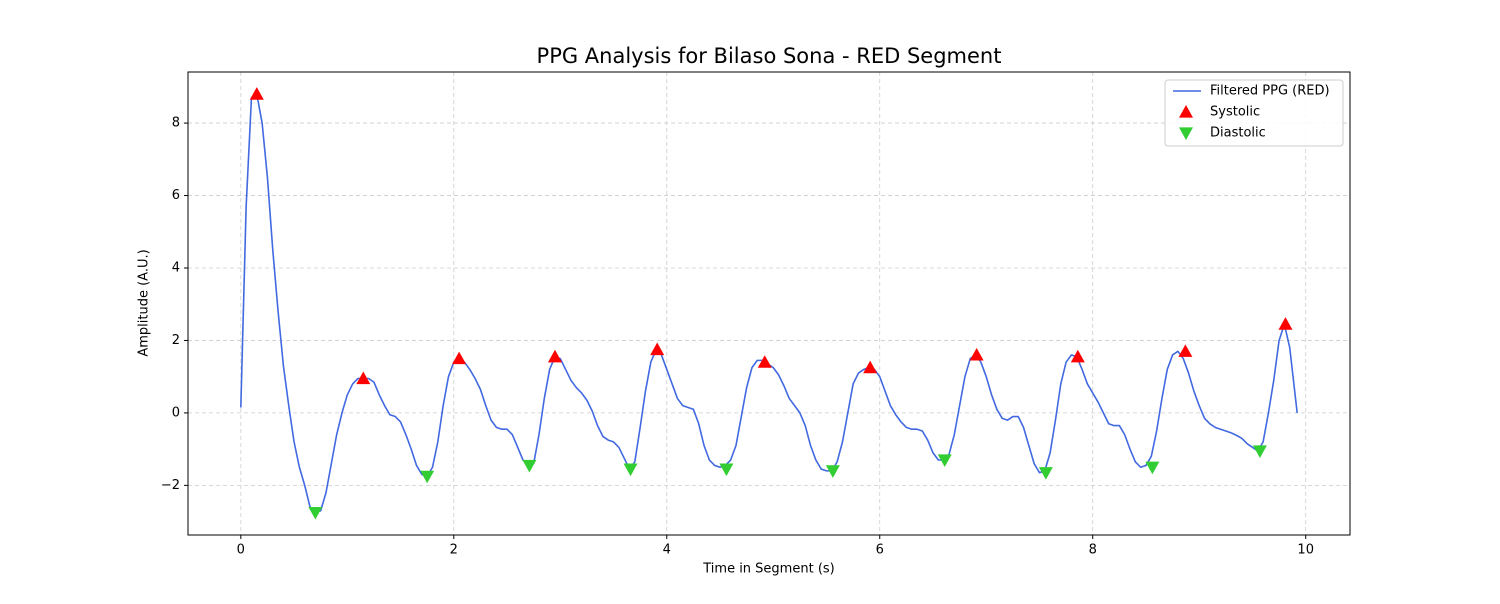  Describe the element at coordinates (176, 267) in the screenshot. I see `y-tick-label: 4` at that location.